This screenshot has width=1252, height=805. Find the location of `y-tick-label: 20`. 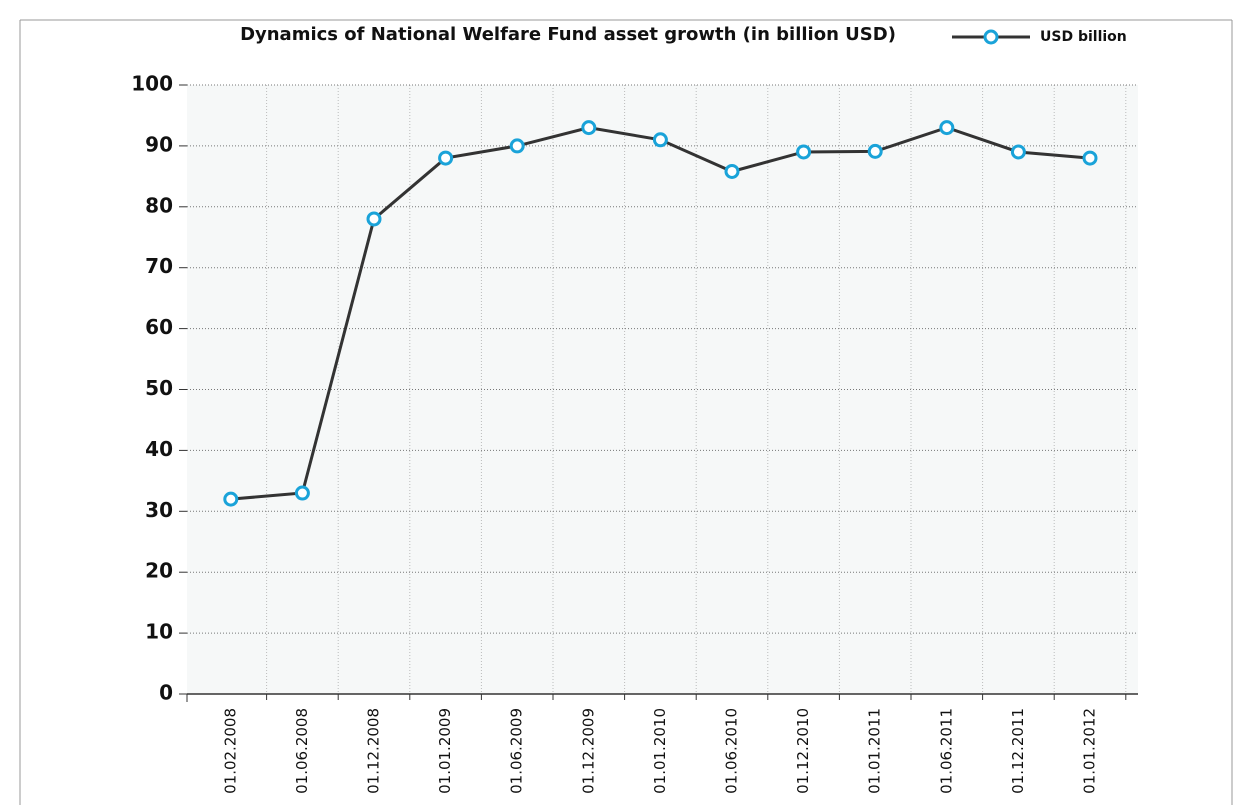

y-tick-label: 20 is located at coordinates (159, 571).